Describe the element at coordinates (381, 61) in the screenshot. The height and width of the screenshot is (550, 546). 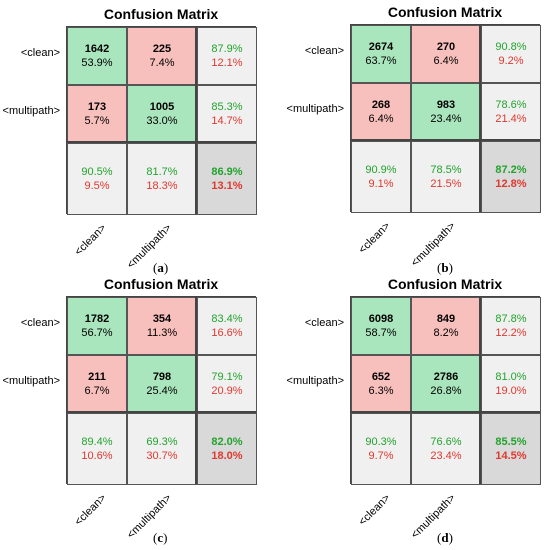
I see `cell-percent: 63.7%` at that location.